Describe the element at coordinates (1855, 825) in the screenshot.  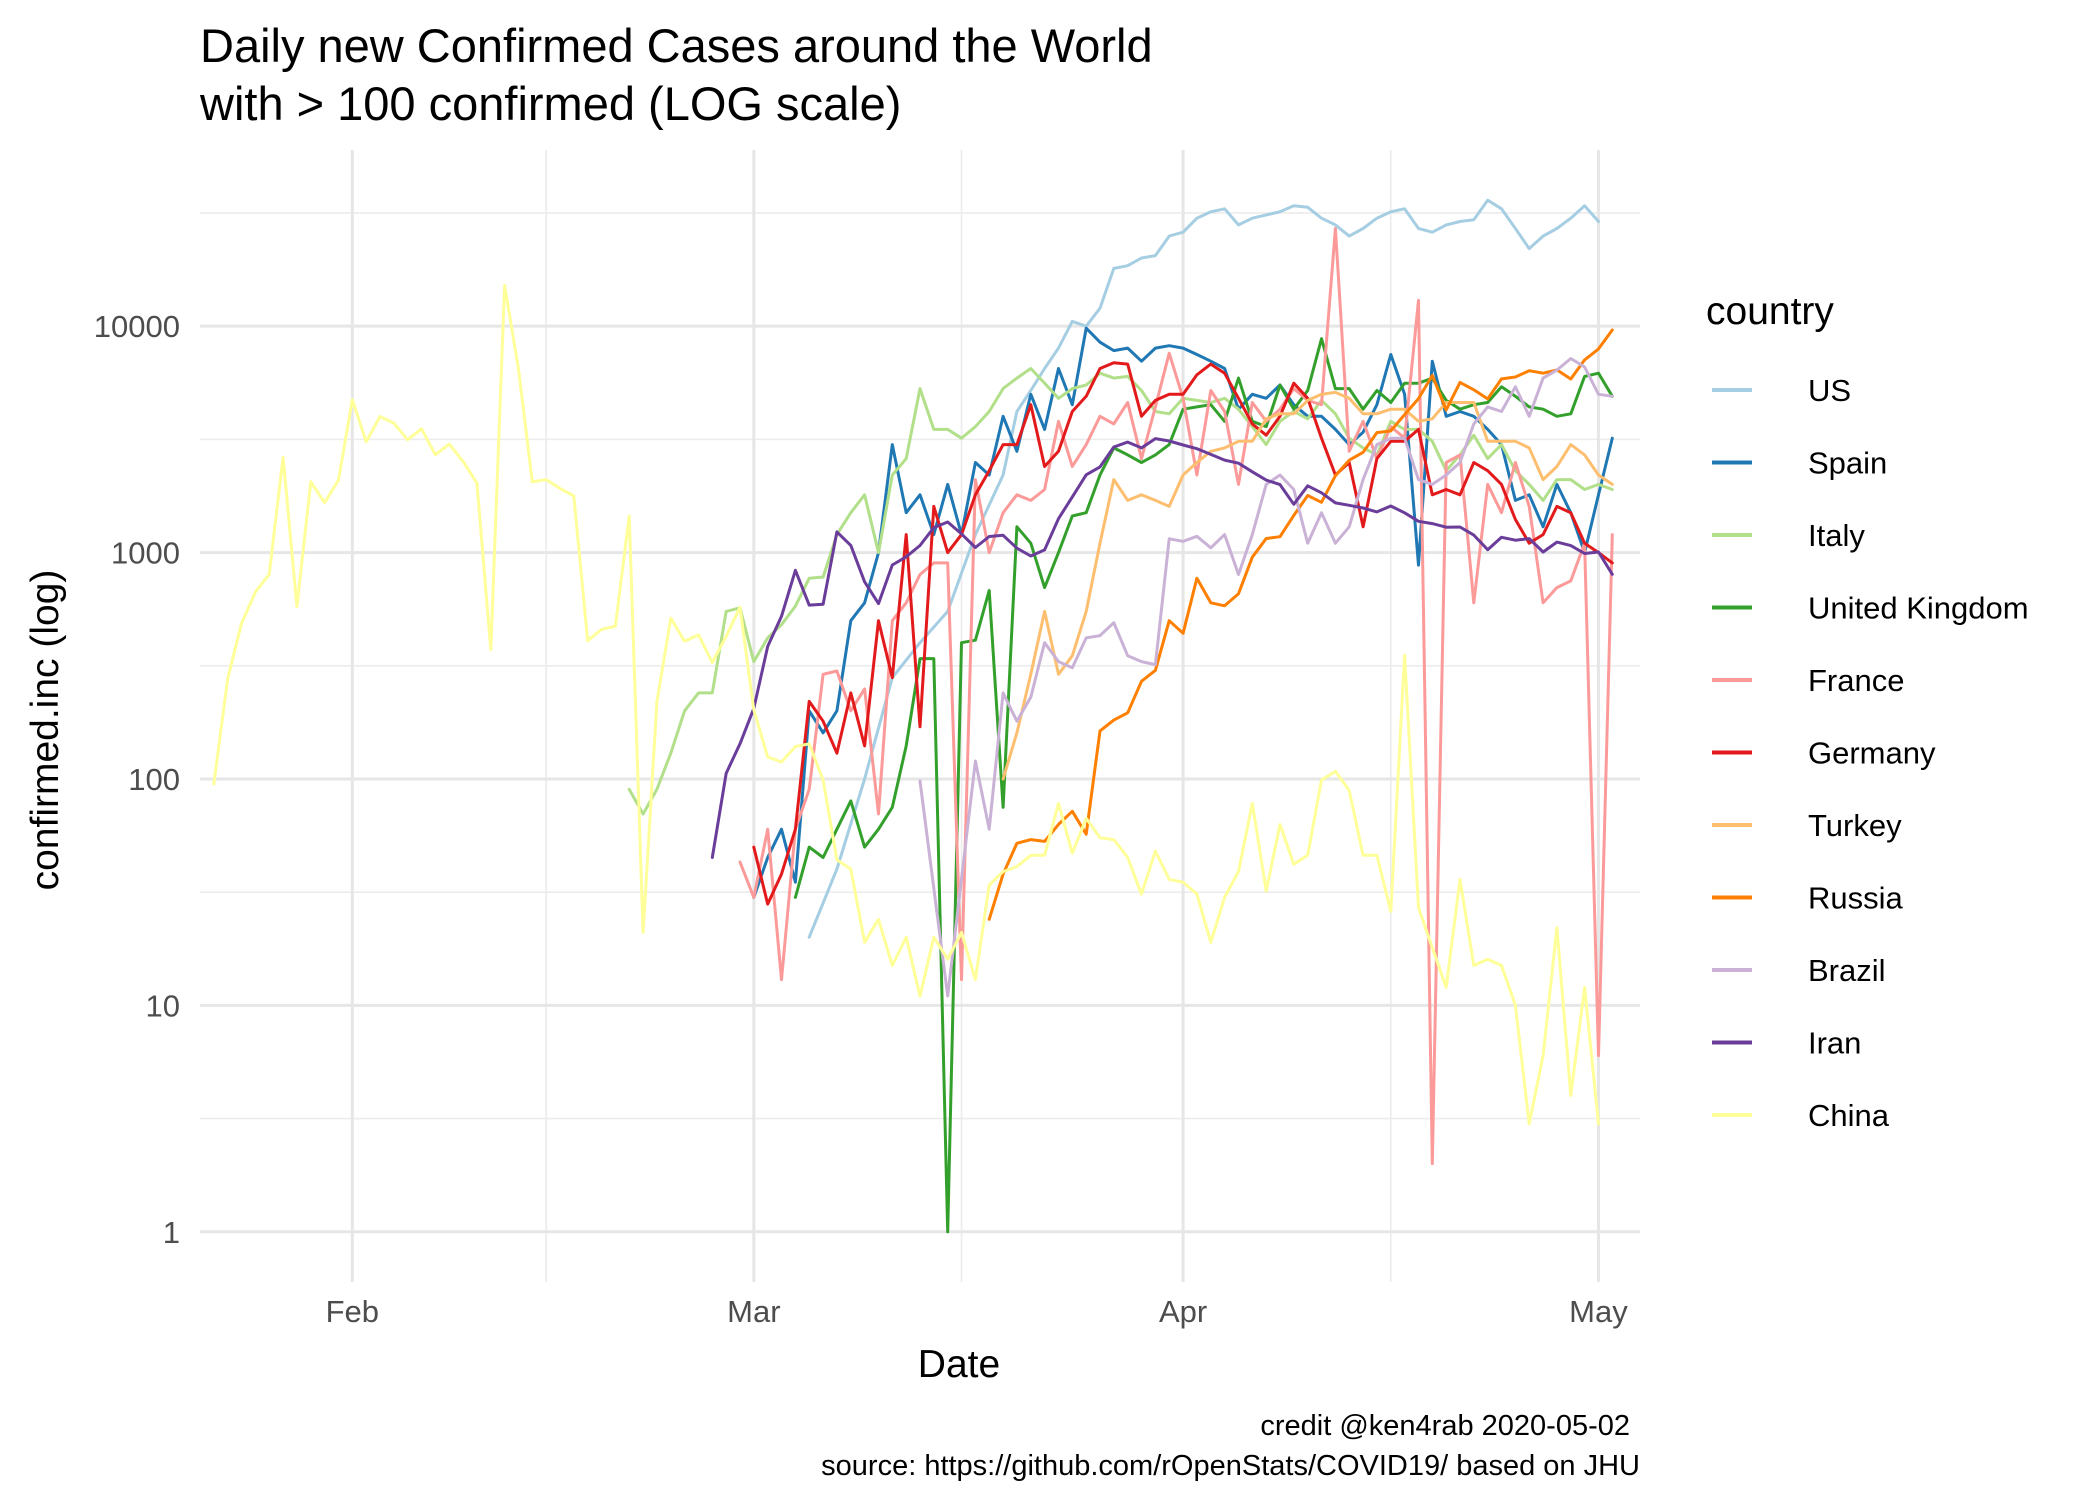
I see `legend-label-turkey: Turkey` at that location.